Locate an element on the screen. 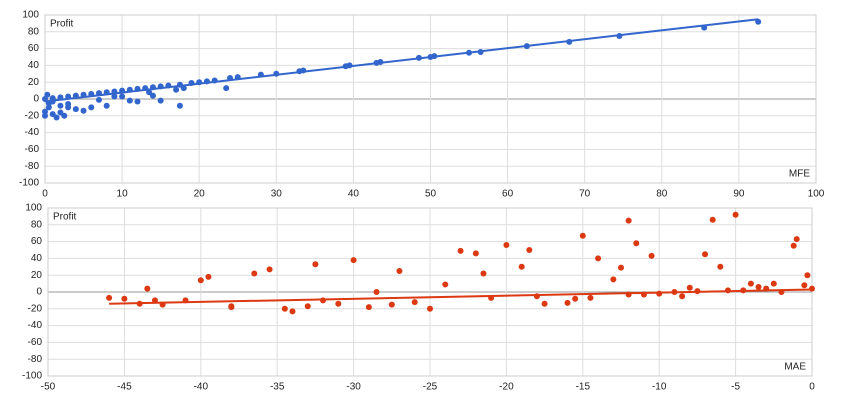 This screenshot has height=405, width=860. y-tick-label: -60 is located at coordinates (32, 149).